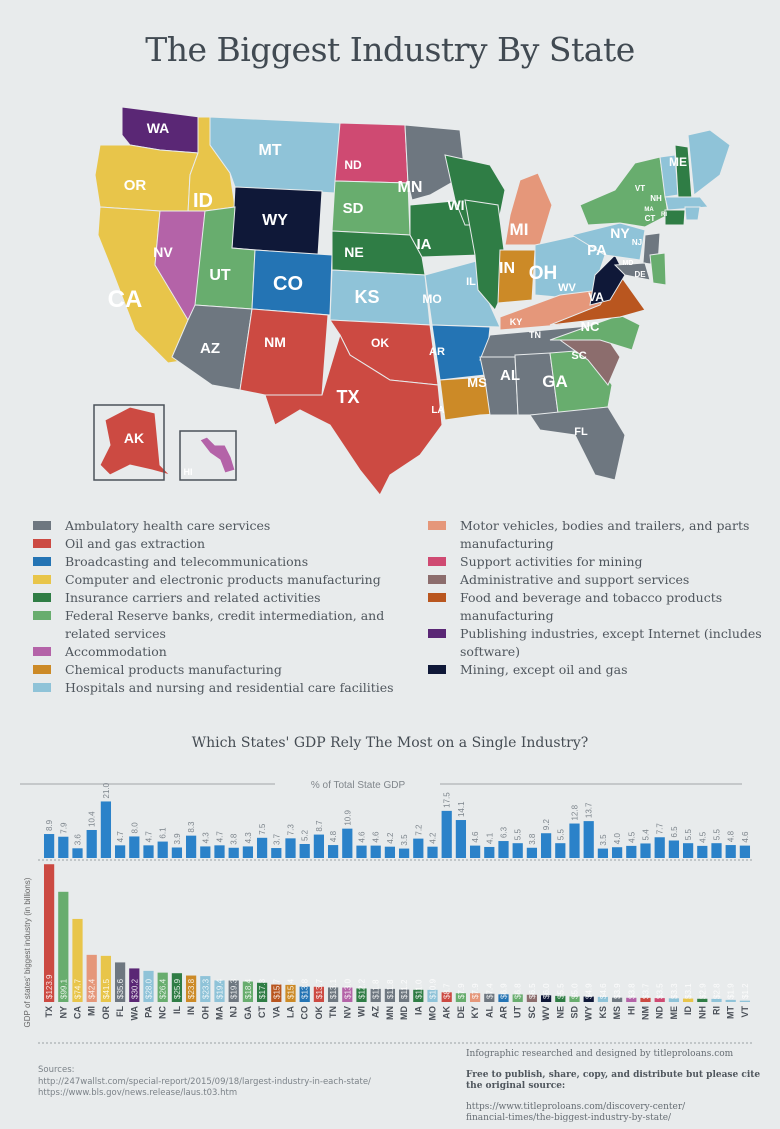 This screenshot has width=780, height=1129. What do you see at coordinates (589, 810) in the screenshot?
I see `pct-value-label: 13.7` at bounding box center [589, 810].